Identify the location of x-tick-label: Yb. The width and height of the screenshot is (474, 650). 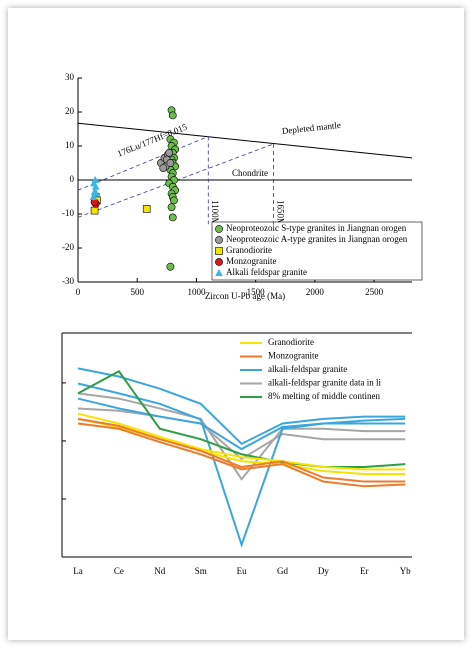
(405, 571).